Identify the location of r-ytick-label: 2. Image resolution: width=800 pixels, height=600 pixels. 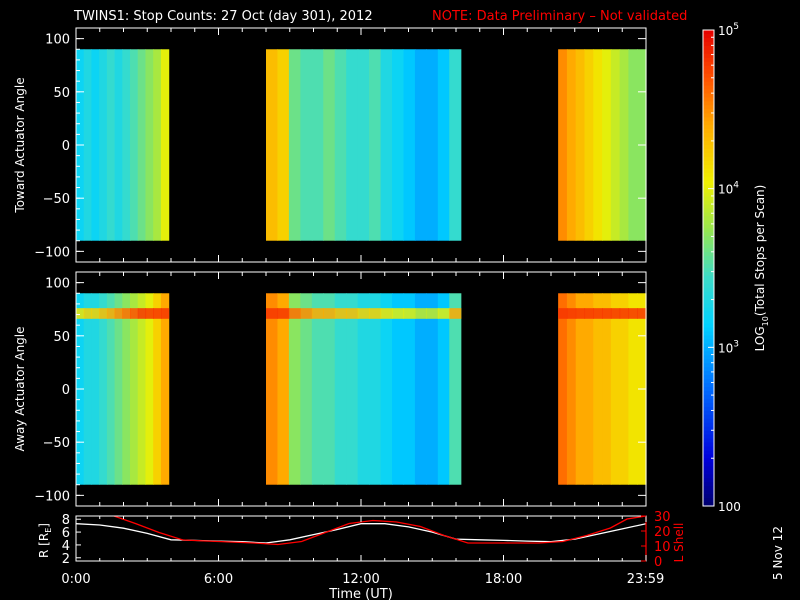
(66, 559).